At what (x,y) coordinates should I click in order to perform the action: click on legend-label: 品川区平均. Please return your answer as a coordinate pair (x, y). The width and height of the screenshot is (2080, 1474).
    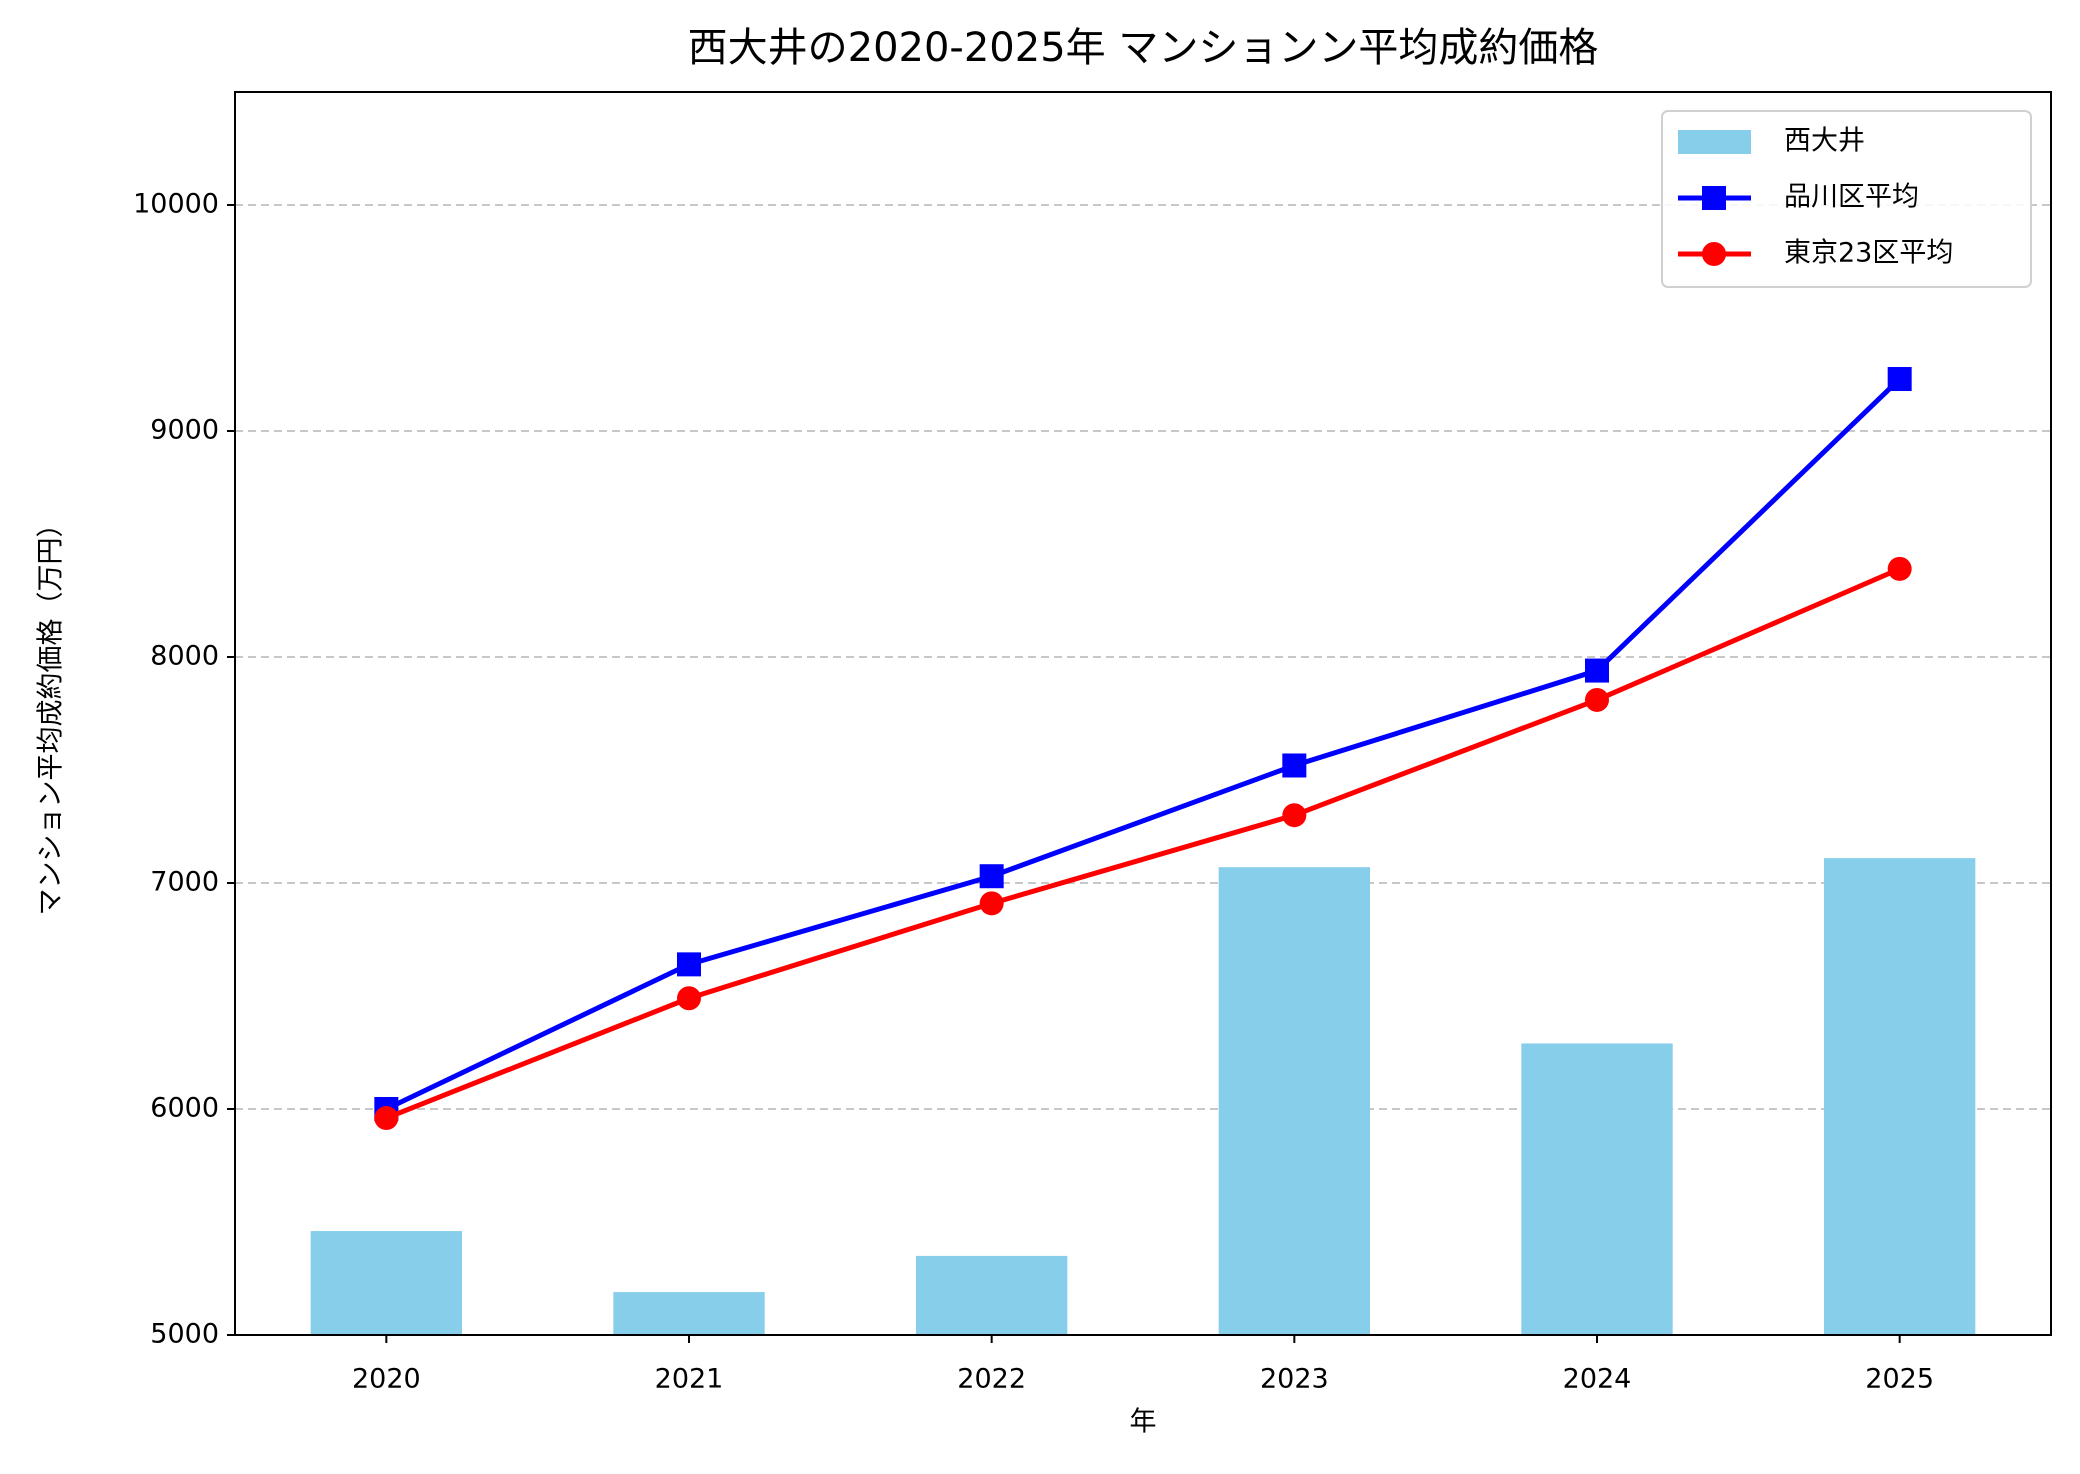
    Looking at the image, I should click on (1851, 197).